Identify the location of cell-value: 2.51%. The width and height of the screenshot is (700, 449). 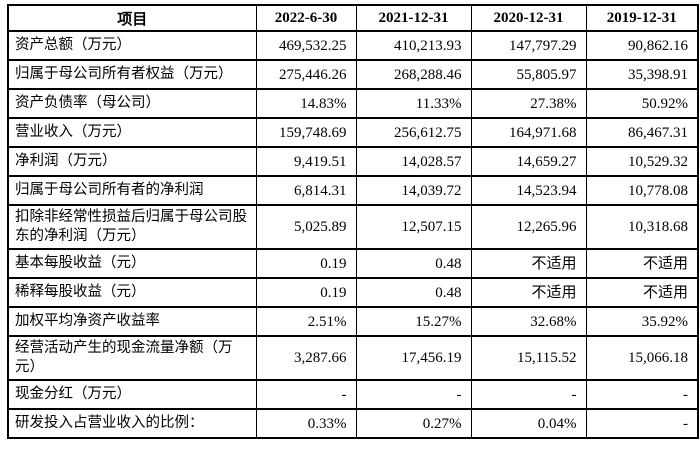
(306, 321).